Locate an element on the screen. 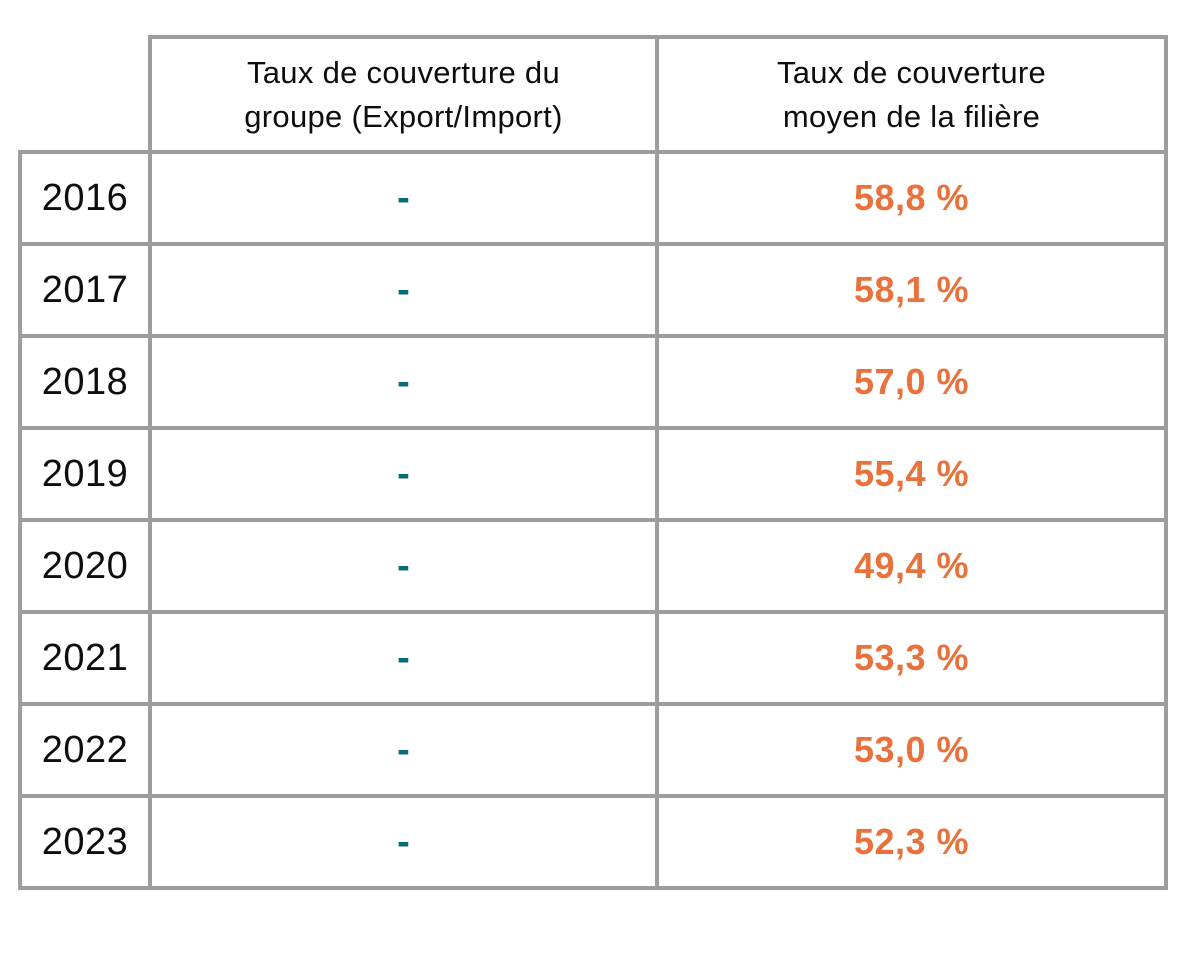 This screenshot has height=969, width=1181. table-row-2017: 2017 - 58,1 % is located at coordinates (593, 290).